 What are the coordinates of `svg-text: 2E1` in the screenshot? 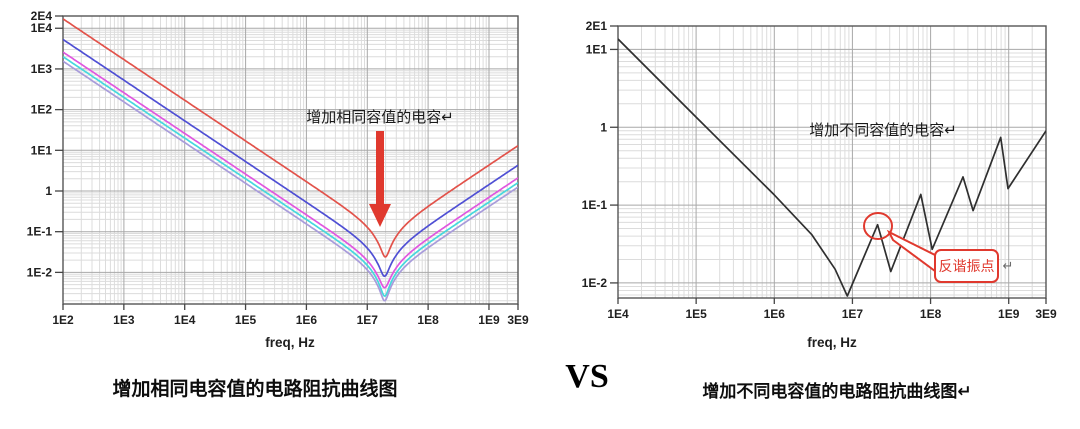 It's located at (597, 26).